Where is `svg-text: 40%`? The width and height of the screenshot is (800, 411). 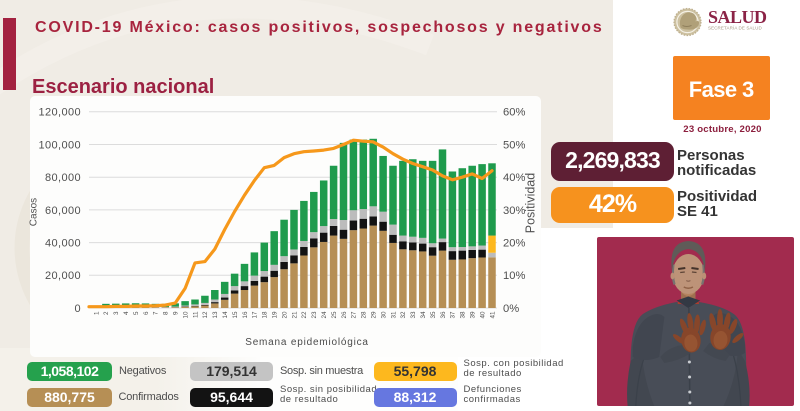
svg-text: 40% is located at coordinates (514, 178).